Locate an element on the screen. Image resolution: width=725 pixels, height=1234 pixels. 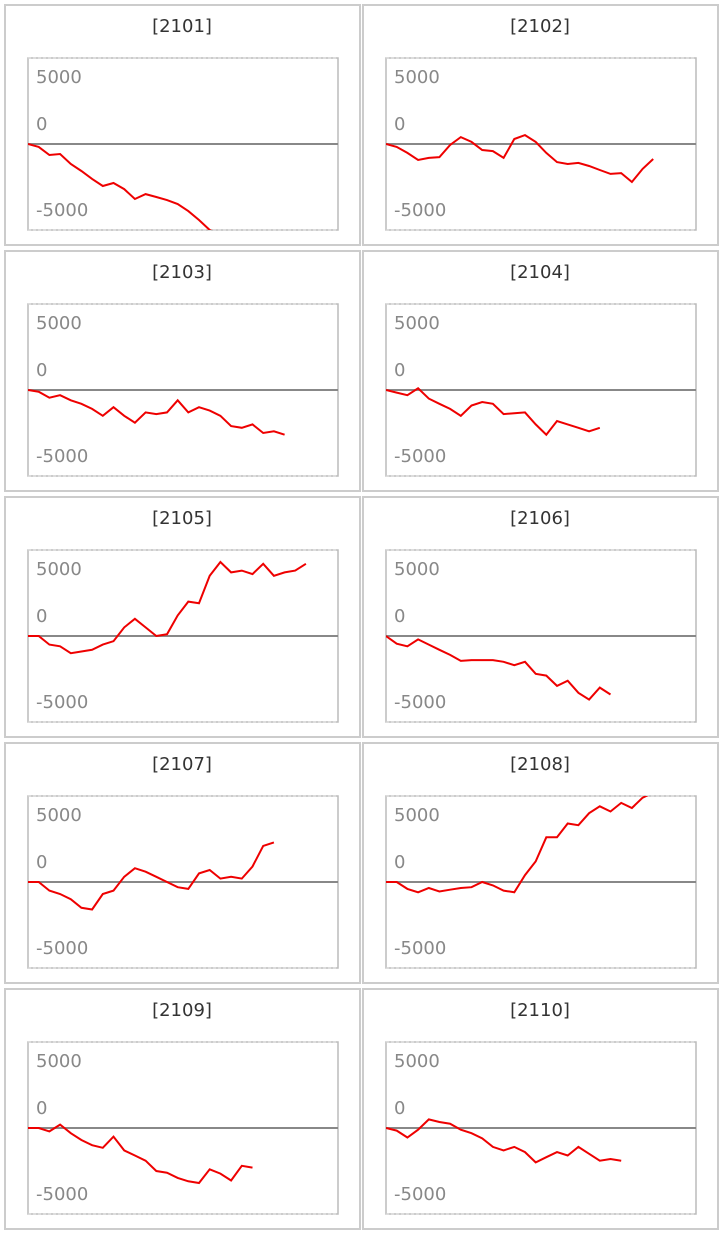
chart-title: [2104] is located at coordinates (540, 272).